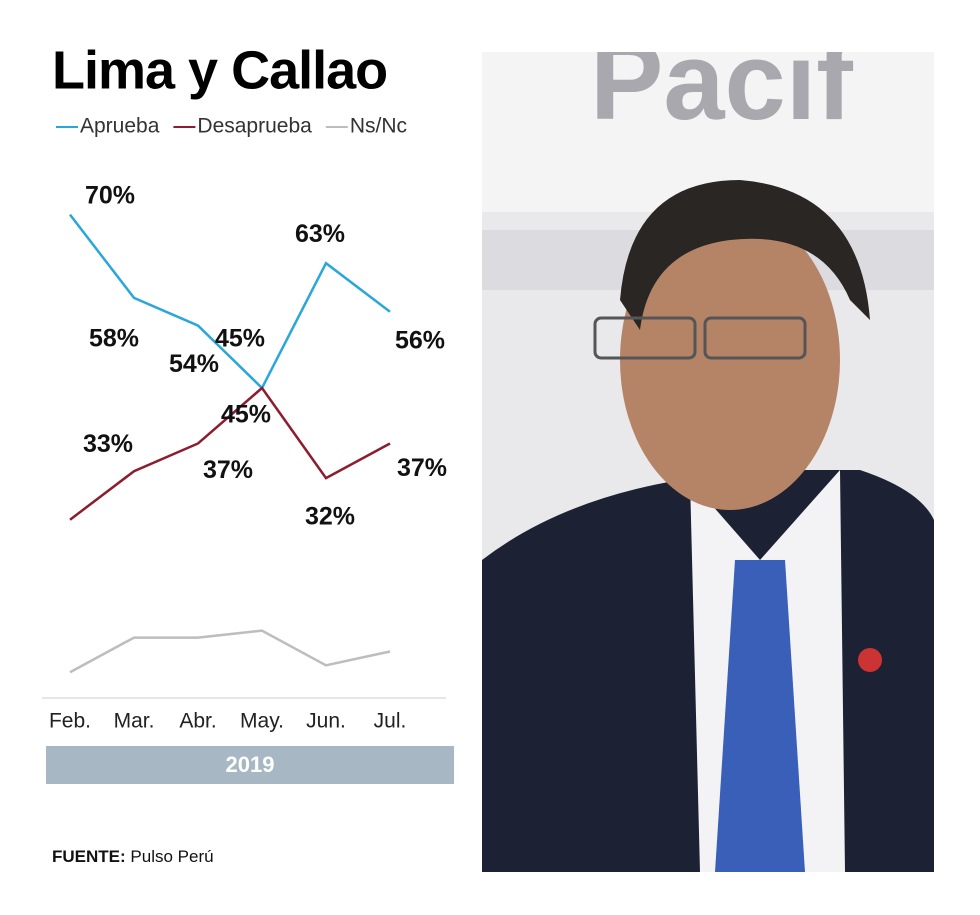  What do you see at coordinates (721, 81) in the screenshot?
I see `photo-sign: Pacif` at bounding box center [721, 81].